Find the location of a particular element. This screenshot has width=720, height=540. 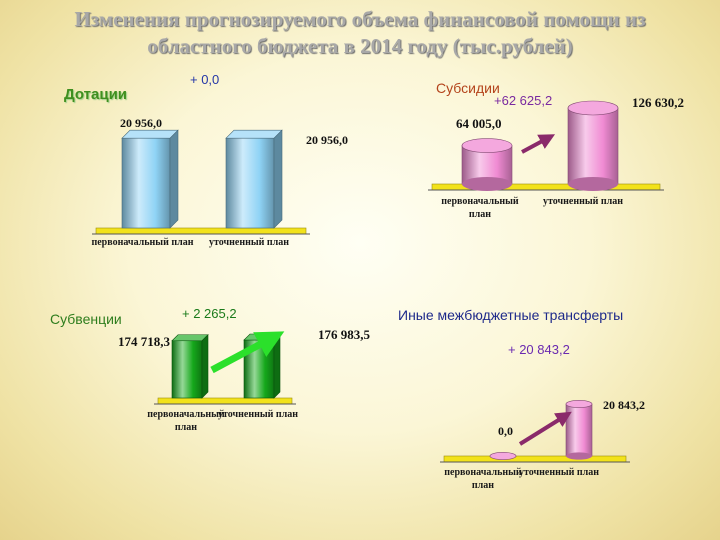

bar-inye-initial is located at coordinates (503, 456).